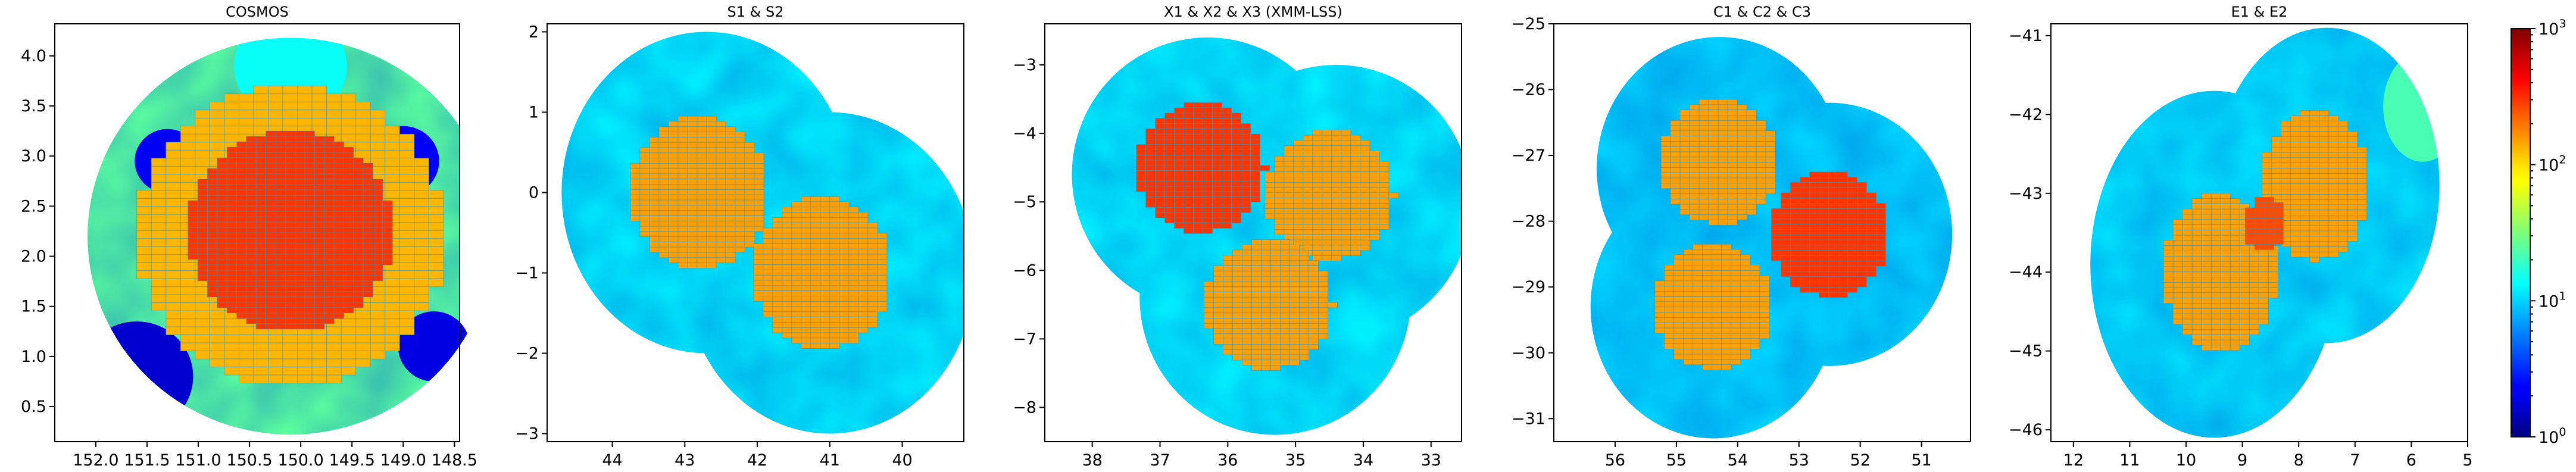  I want to click on x-tick-label: 42, so click(757, 460).